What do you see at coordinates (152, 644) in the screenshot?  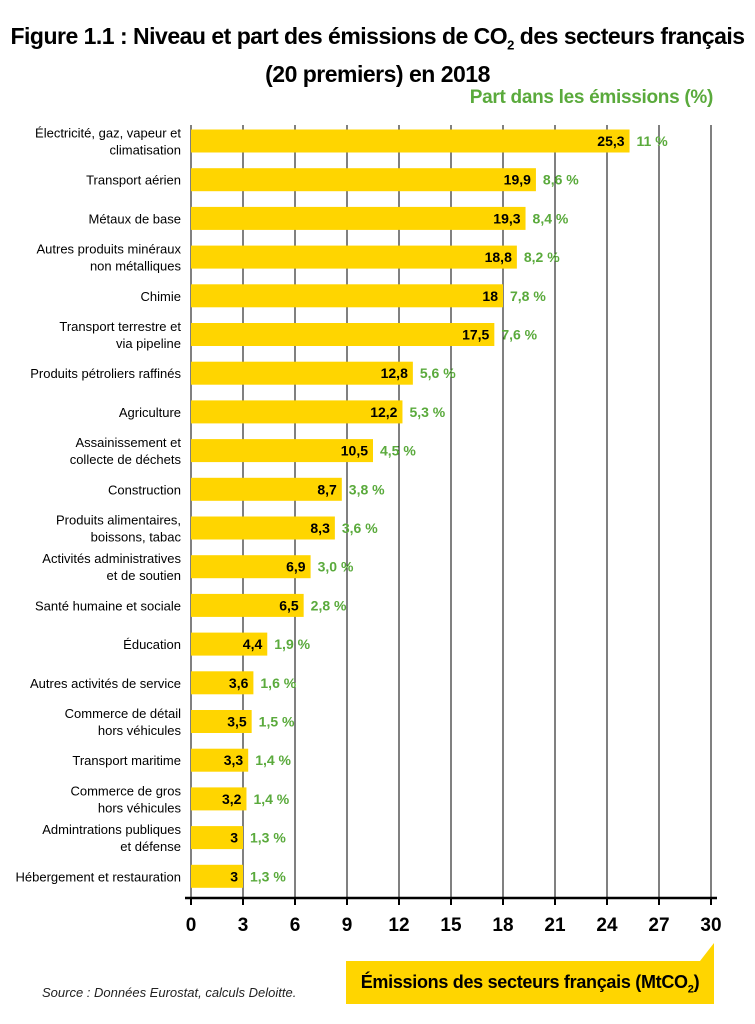 I see `category-label-13-0: Éducation` at bounding box center [152, 644].